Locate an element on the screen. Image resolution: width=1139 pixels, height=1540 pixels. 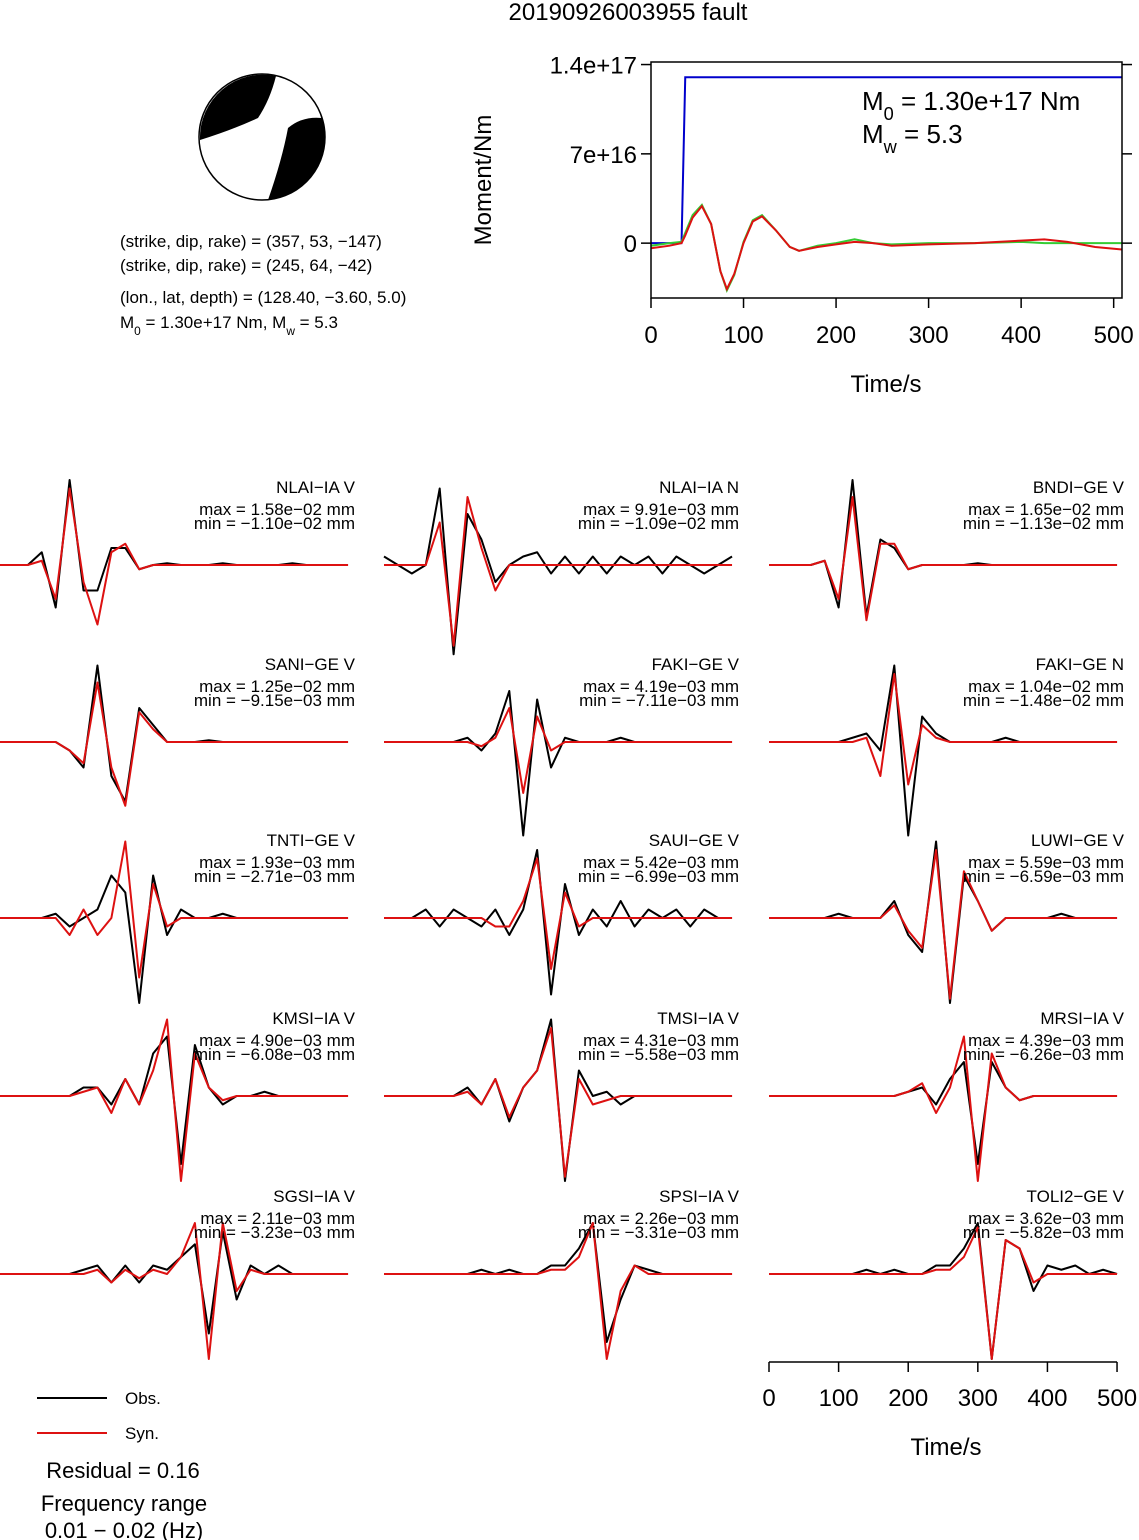
station-label: SGSI−IA V is located at coordinates (314, 1196).